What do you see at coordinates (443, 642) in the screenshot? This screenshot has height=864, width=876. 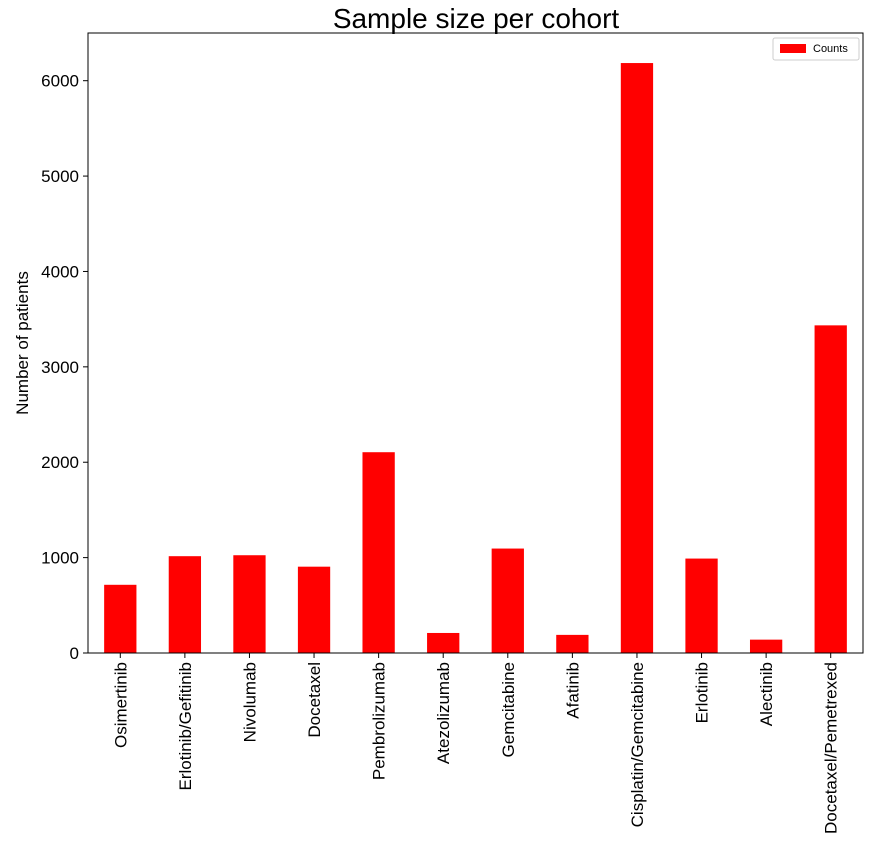 I see `bar-atezolizumab` at bounding box center [443, 642].